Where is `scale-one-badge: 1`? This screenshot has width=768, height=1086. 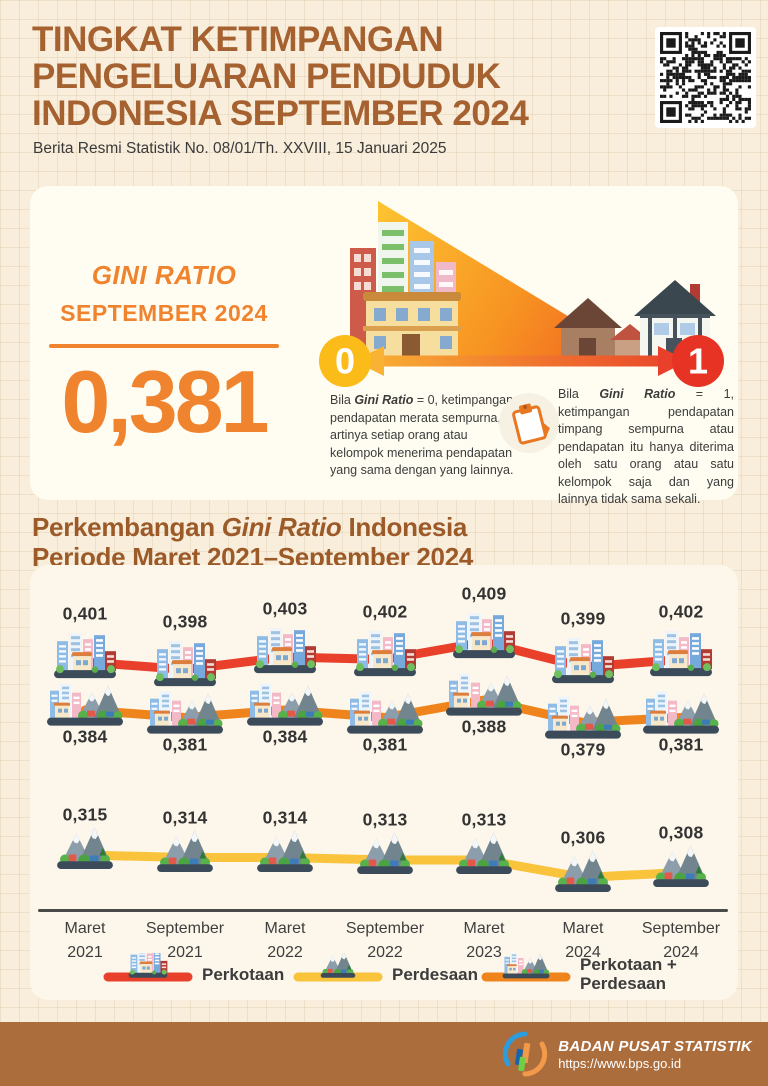 scale-one-badge: 1 is located at coordinates (698, 361).